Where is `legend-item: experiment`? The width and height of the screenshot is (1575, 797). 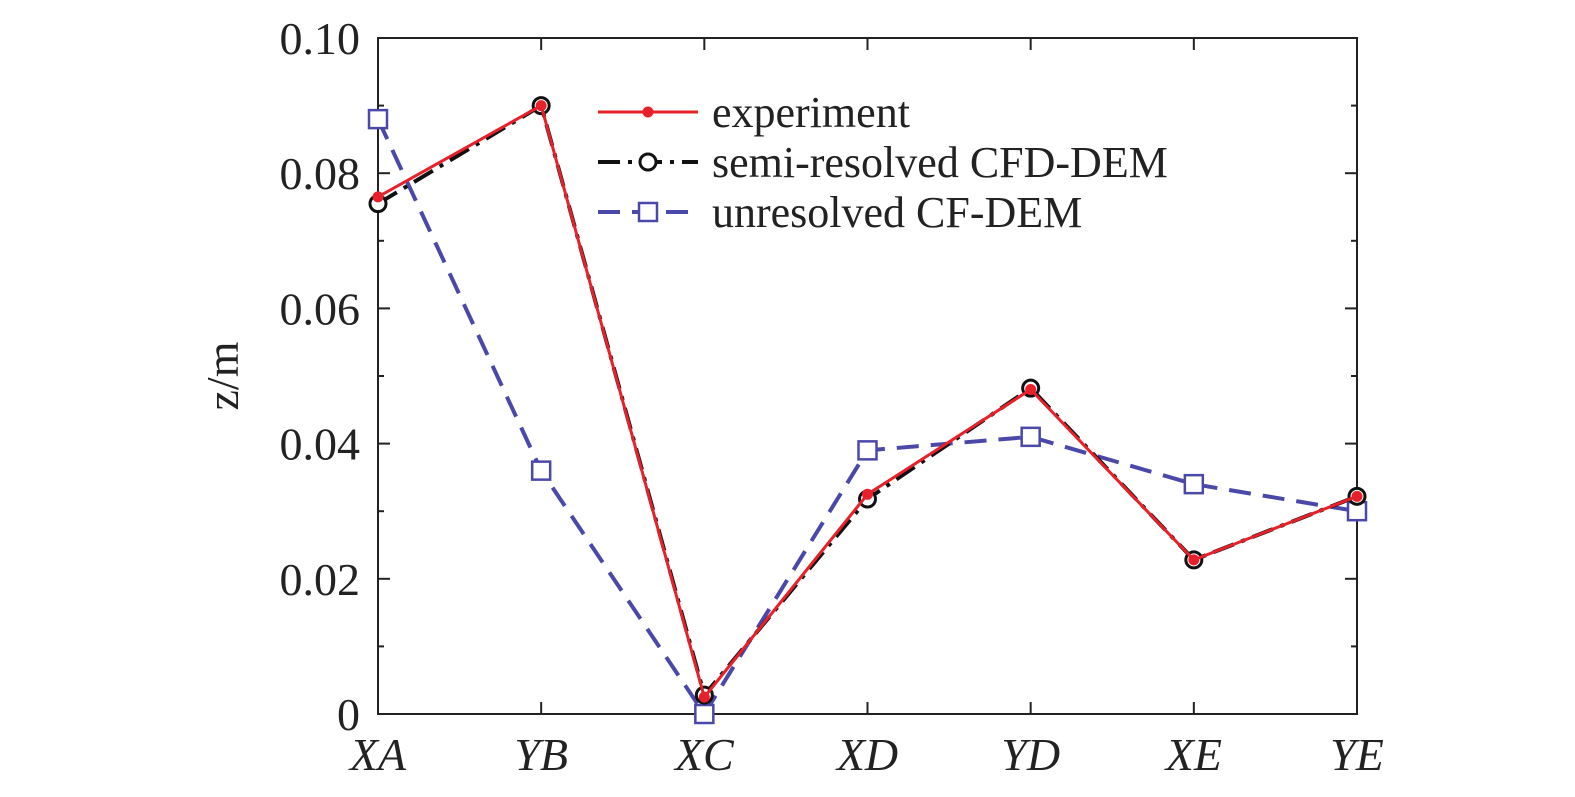
legend-item: experiment is located at coordinates (754, 112).